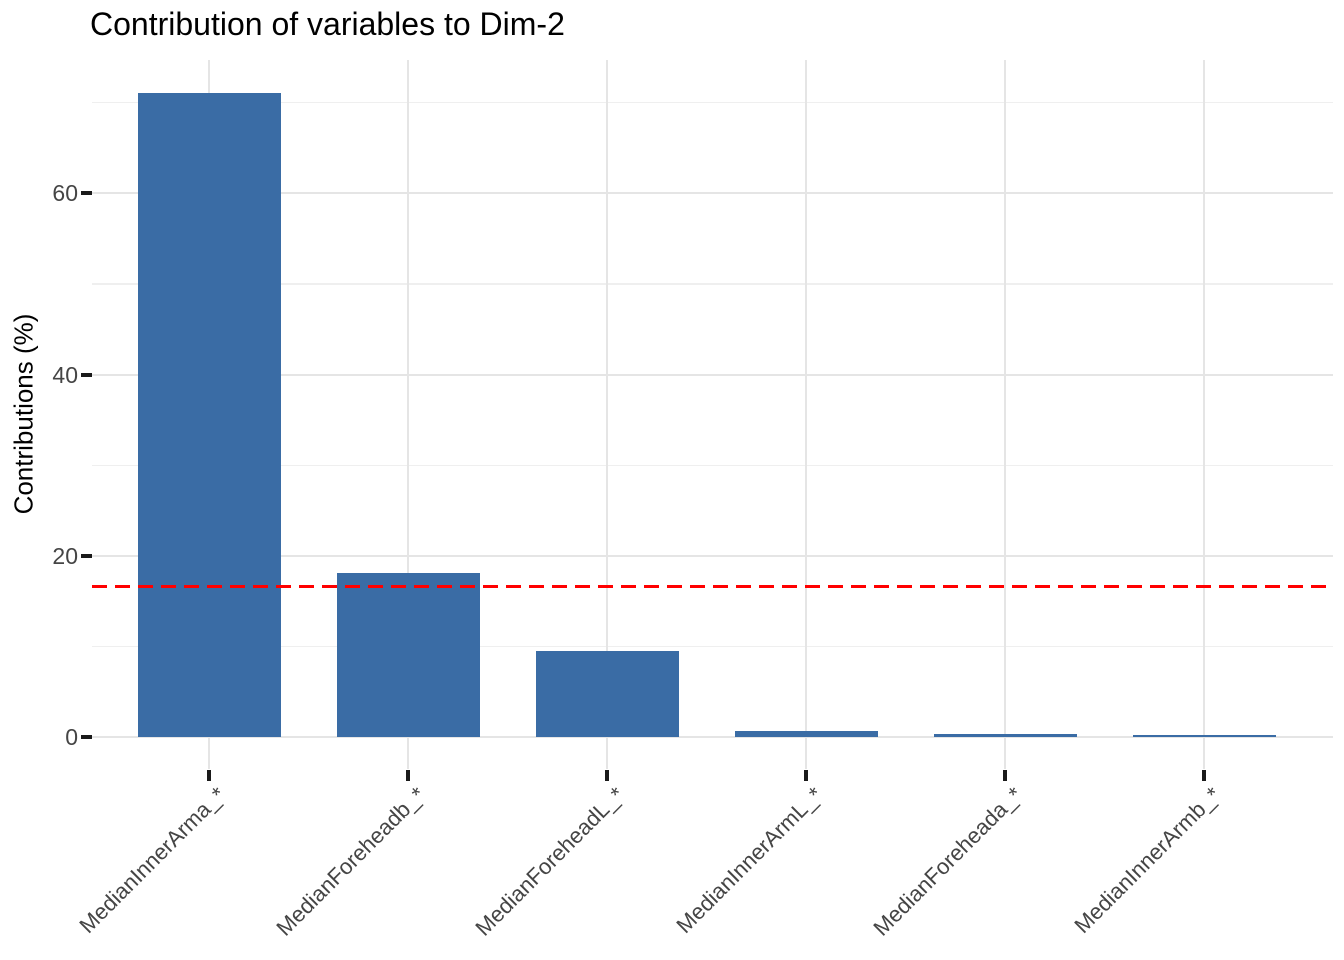 This screenshot has height=960, width=1344. What do you see at coordinates (65, 374) in the screenshot?
I see `y-axis-label: 40` at bounding box center [65, 374].